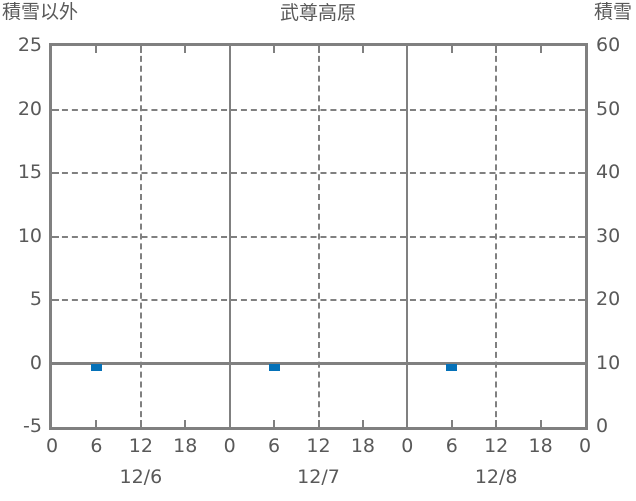 This screenshot has height=501, width=636. I want to click on y-axis-label-left: 20, so click(29, 108).